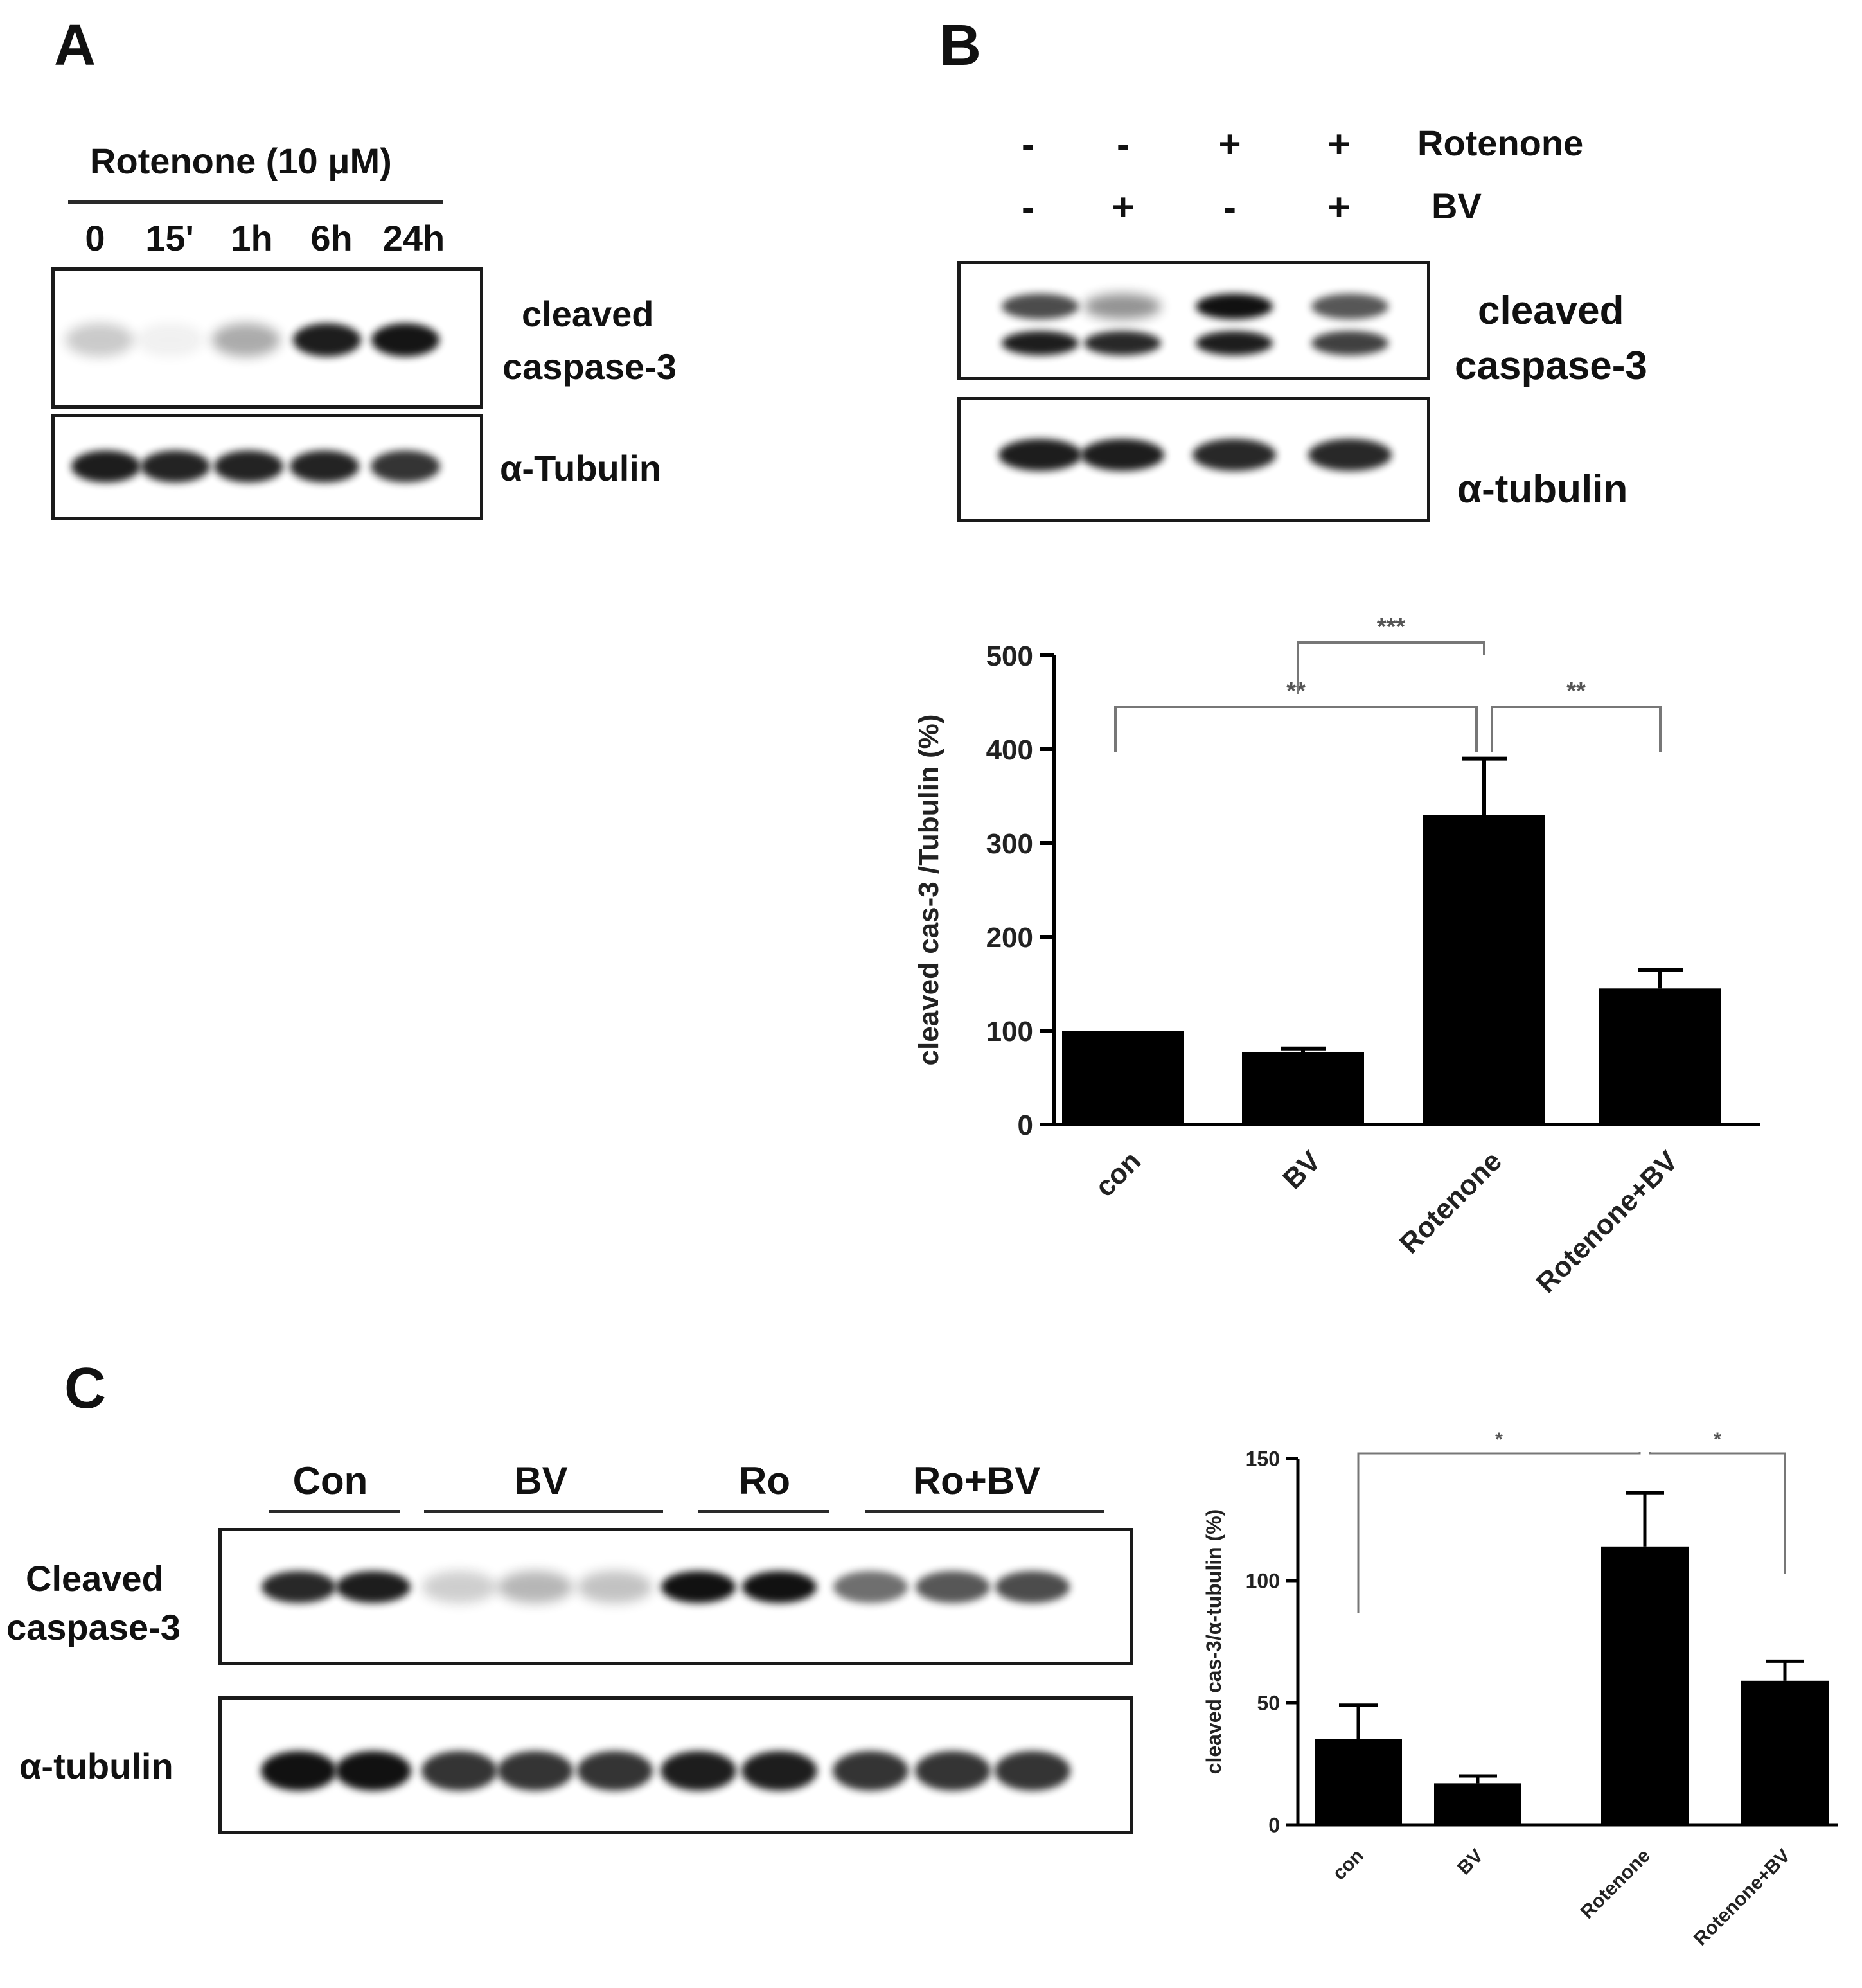  Describe the element at coordinates (1009, 844) in the screenshot. I see `y-tick-label: 300` at that location.